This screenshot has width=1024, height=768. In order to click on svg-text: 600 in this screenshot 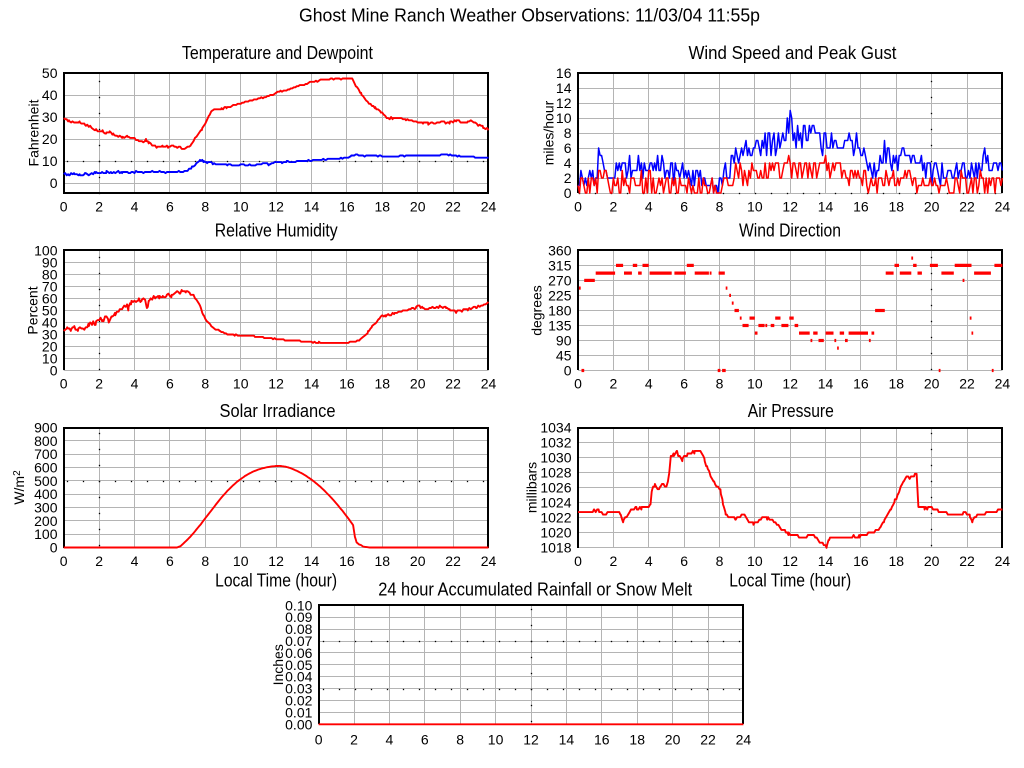, I will do `click(46, 468)`.